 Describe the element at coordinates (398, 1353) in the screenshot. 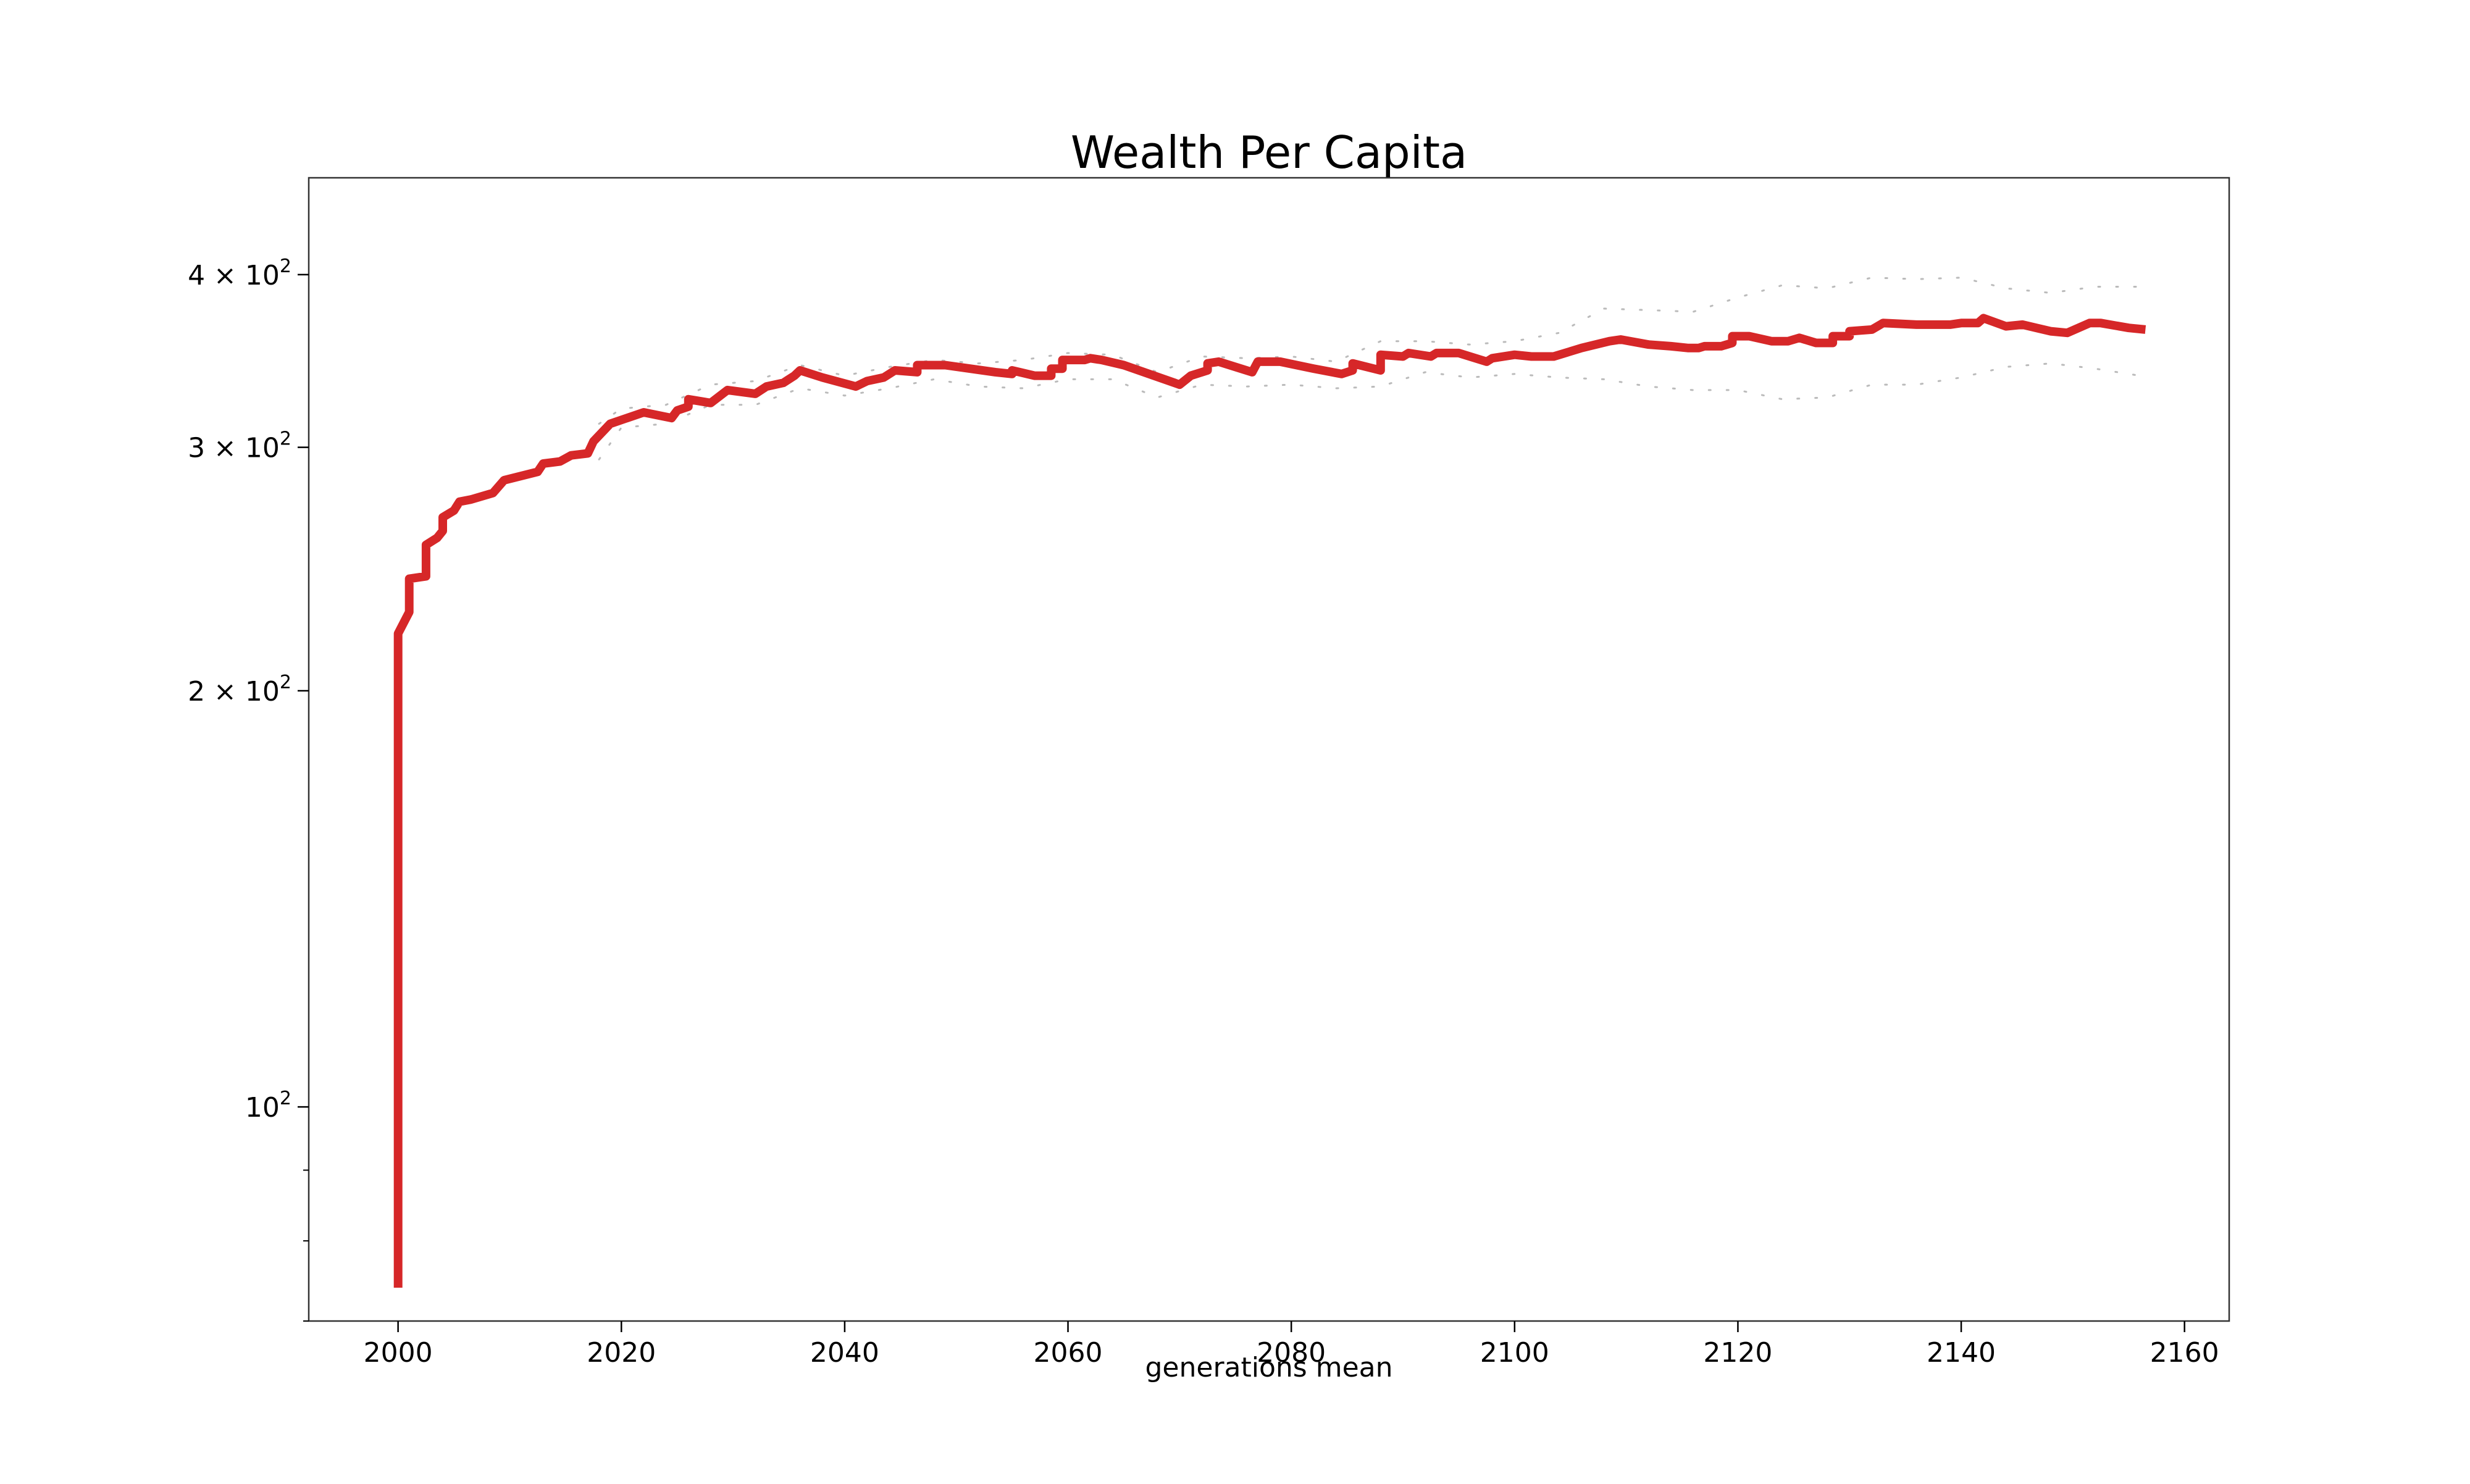

I see `x-tick-label: 2000` at that location.